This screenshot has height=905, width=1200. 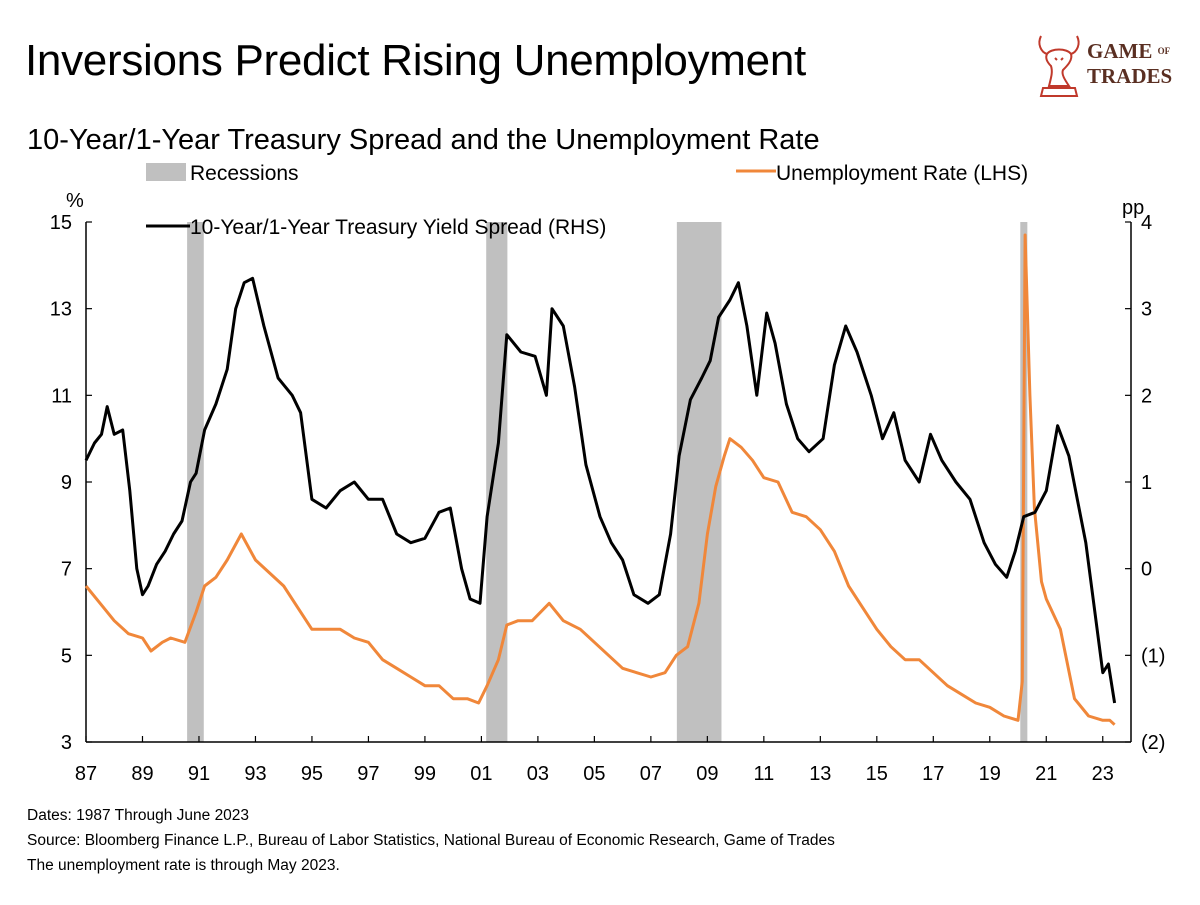 I want to click on x-tick-label: 07, so click(x=651, y=774).